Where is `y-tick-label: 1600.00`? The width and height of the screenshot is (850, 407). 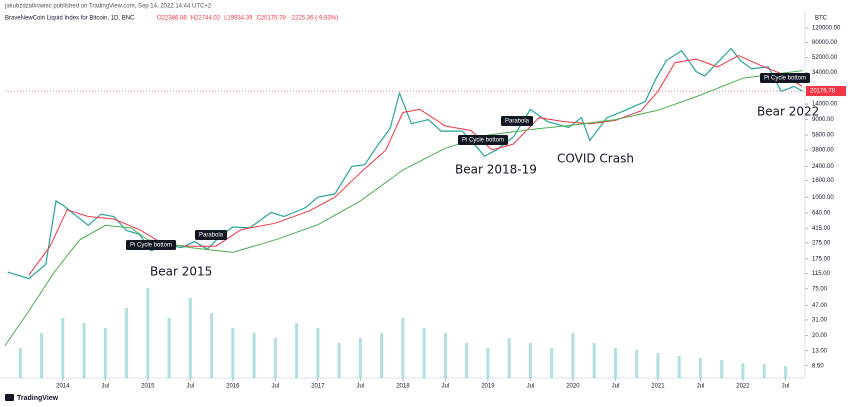 y-tick-label: 1600.00 is located at coordinates (823, 181).